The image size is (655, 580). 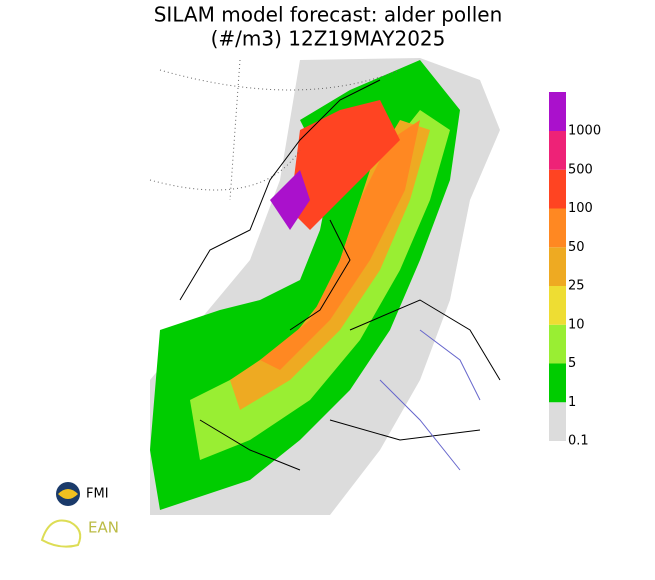 What do you see at coordinates (103, 528) in the screenshot?
I see `ean-text: EAN` at bounding box center [103, 528].